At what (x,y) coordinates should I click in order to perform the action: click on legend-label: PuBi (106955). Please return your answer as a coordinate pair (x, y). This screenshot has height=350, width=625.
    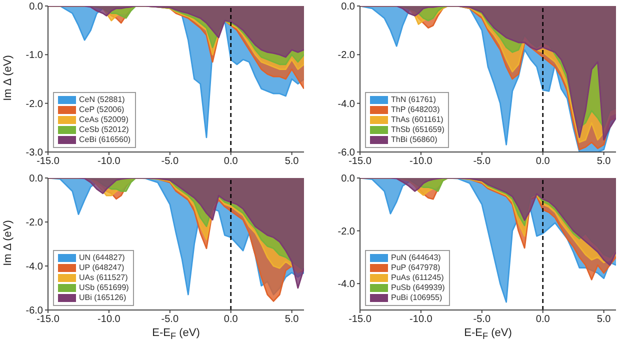
    Looking at the image, I should click on (416, 298).